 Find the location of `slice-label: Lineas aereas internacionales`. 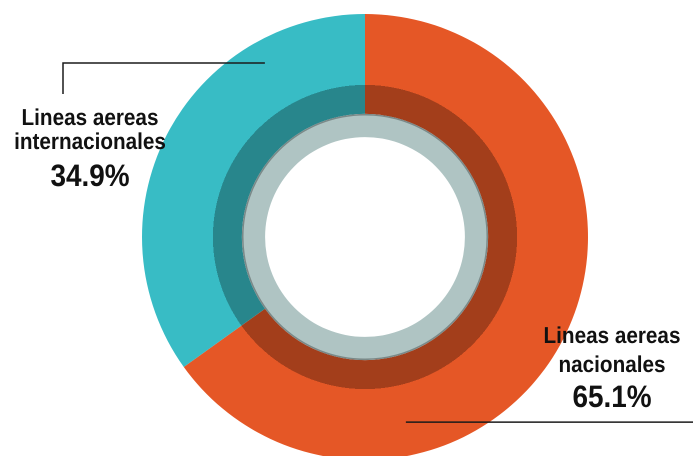

slice-label: Lineas aereas internacionales is located at coordinates (90, 129).